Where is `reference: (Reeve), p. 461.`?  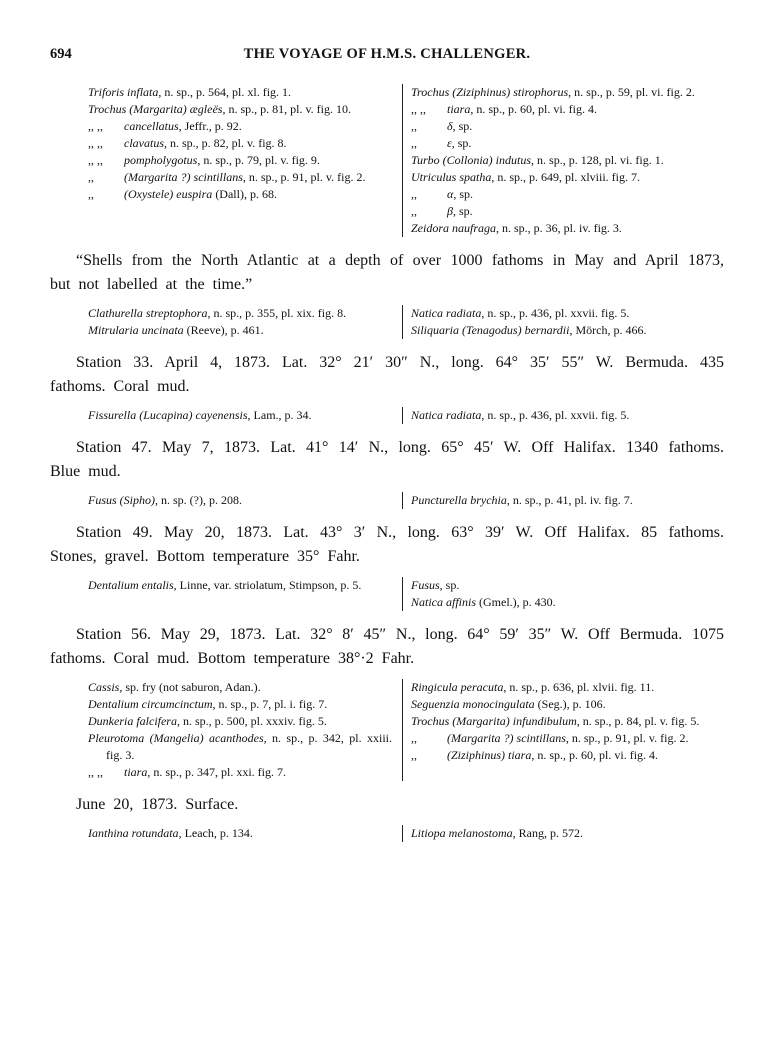
reference: (Reeve), p. 461. is located at coordinates (223, 330).